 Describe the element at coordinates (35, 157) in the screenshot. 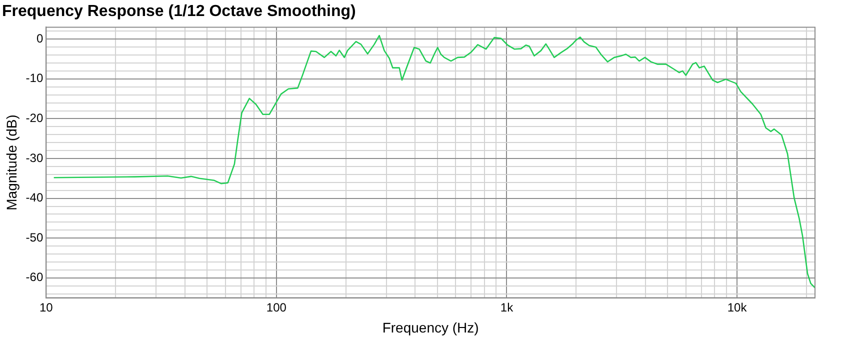

I see `y-tick-label: -30` at that location.